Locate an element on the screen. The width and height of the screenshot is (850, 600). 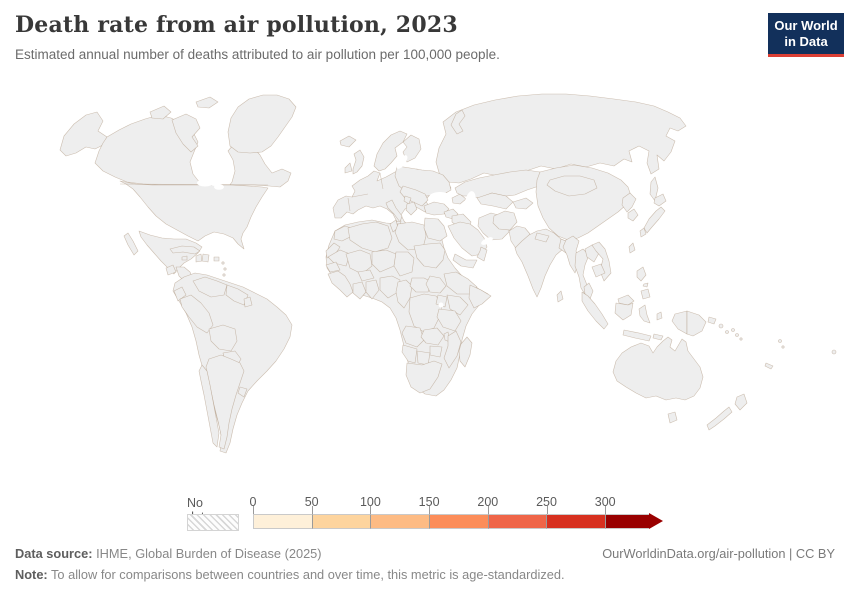
country-venezuela is located at coordinates (210, 287).